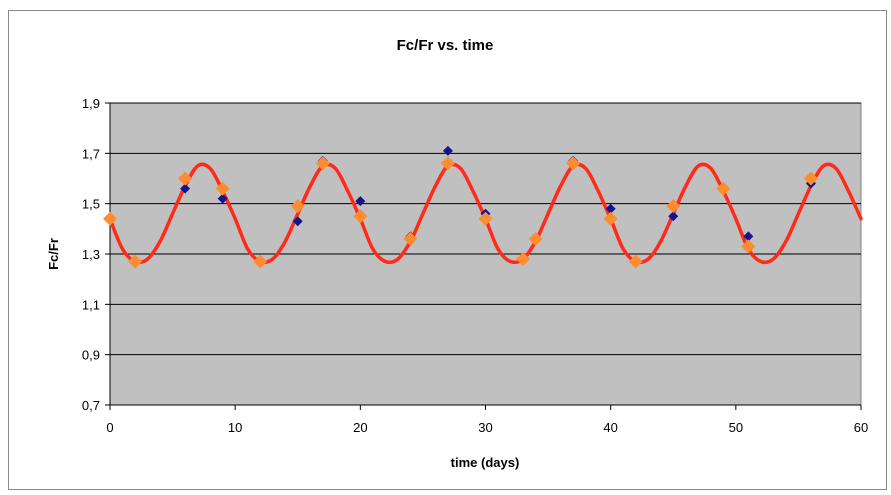 This screenshot has height=495, width=891. Describe the element at coordinates (736, 427) in the screenshot. I see `x-tick-label: 50` at that location.